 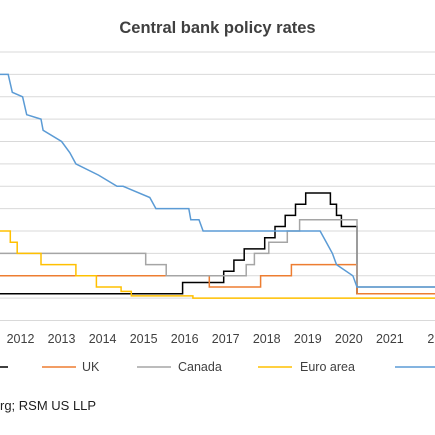 What do you see at coordinates (62, 339) in the screenshot?
I see `x-tick-label: 2013` at bounding box center [62, 339].